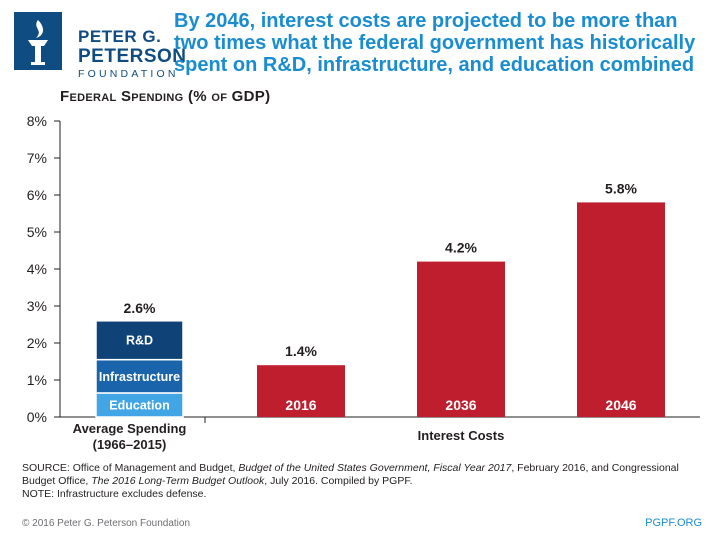 This screenshot has width=720, height=540. I want to click on y-tick-label: 8%, so click(37, 121).